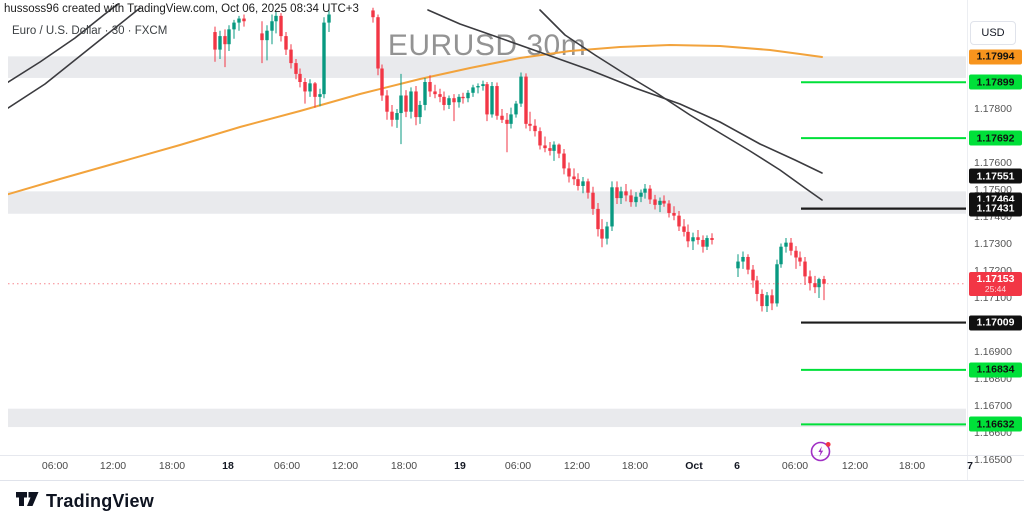 The width and height of the screenshot is (1024, 522). I want to click on price-line-badge: 1.17692, so click(995, 138).